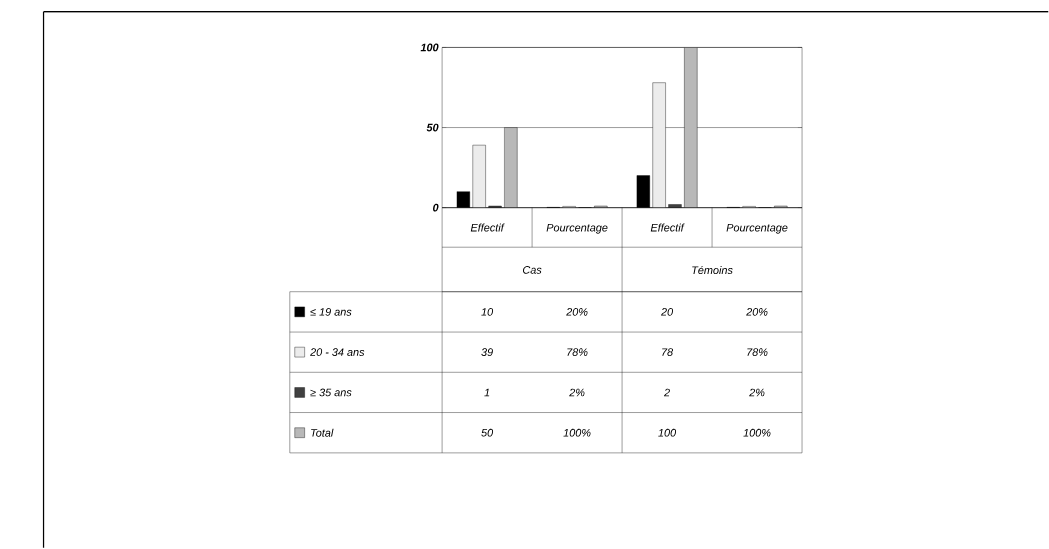  Describe the element at coordinates (532, 270) in the screenshot. I see `text: Cas` at that location.